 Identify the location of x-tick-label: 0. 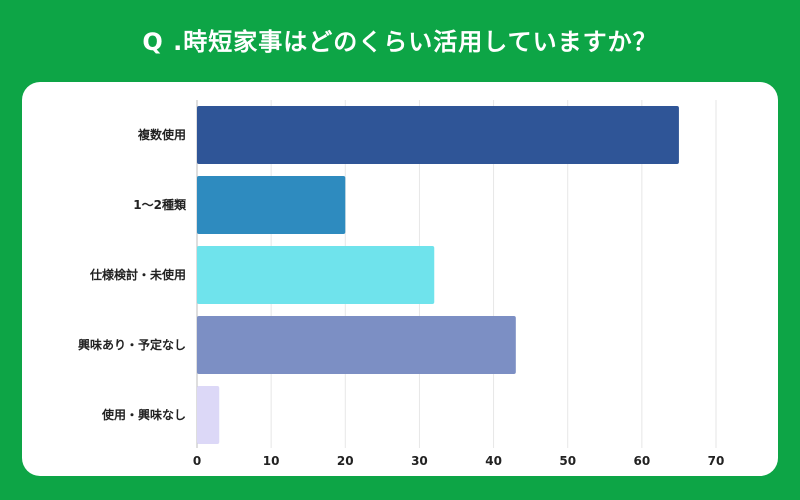
(197, 461).